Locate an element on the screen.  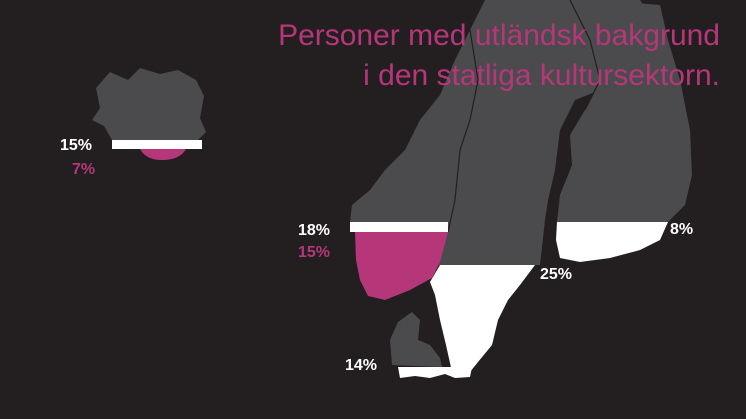
norway-total: 18% is located at coordinates (314, 230).